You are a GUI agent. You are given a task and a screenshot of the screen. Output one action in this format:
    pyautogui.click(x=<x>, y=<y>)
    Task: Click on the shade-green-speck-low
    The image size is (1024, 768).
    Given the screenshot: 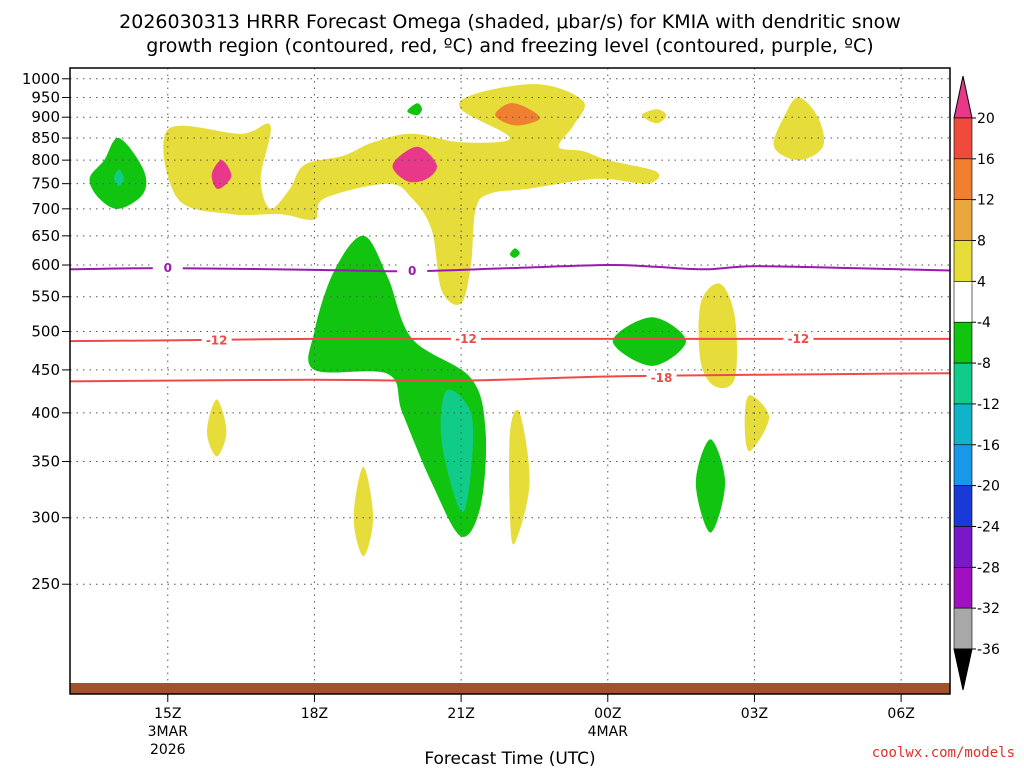 What is the action you would take?
    pyautogui.click(x=414, y=109)
    